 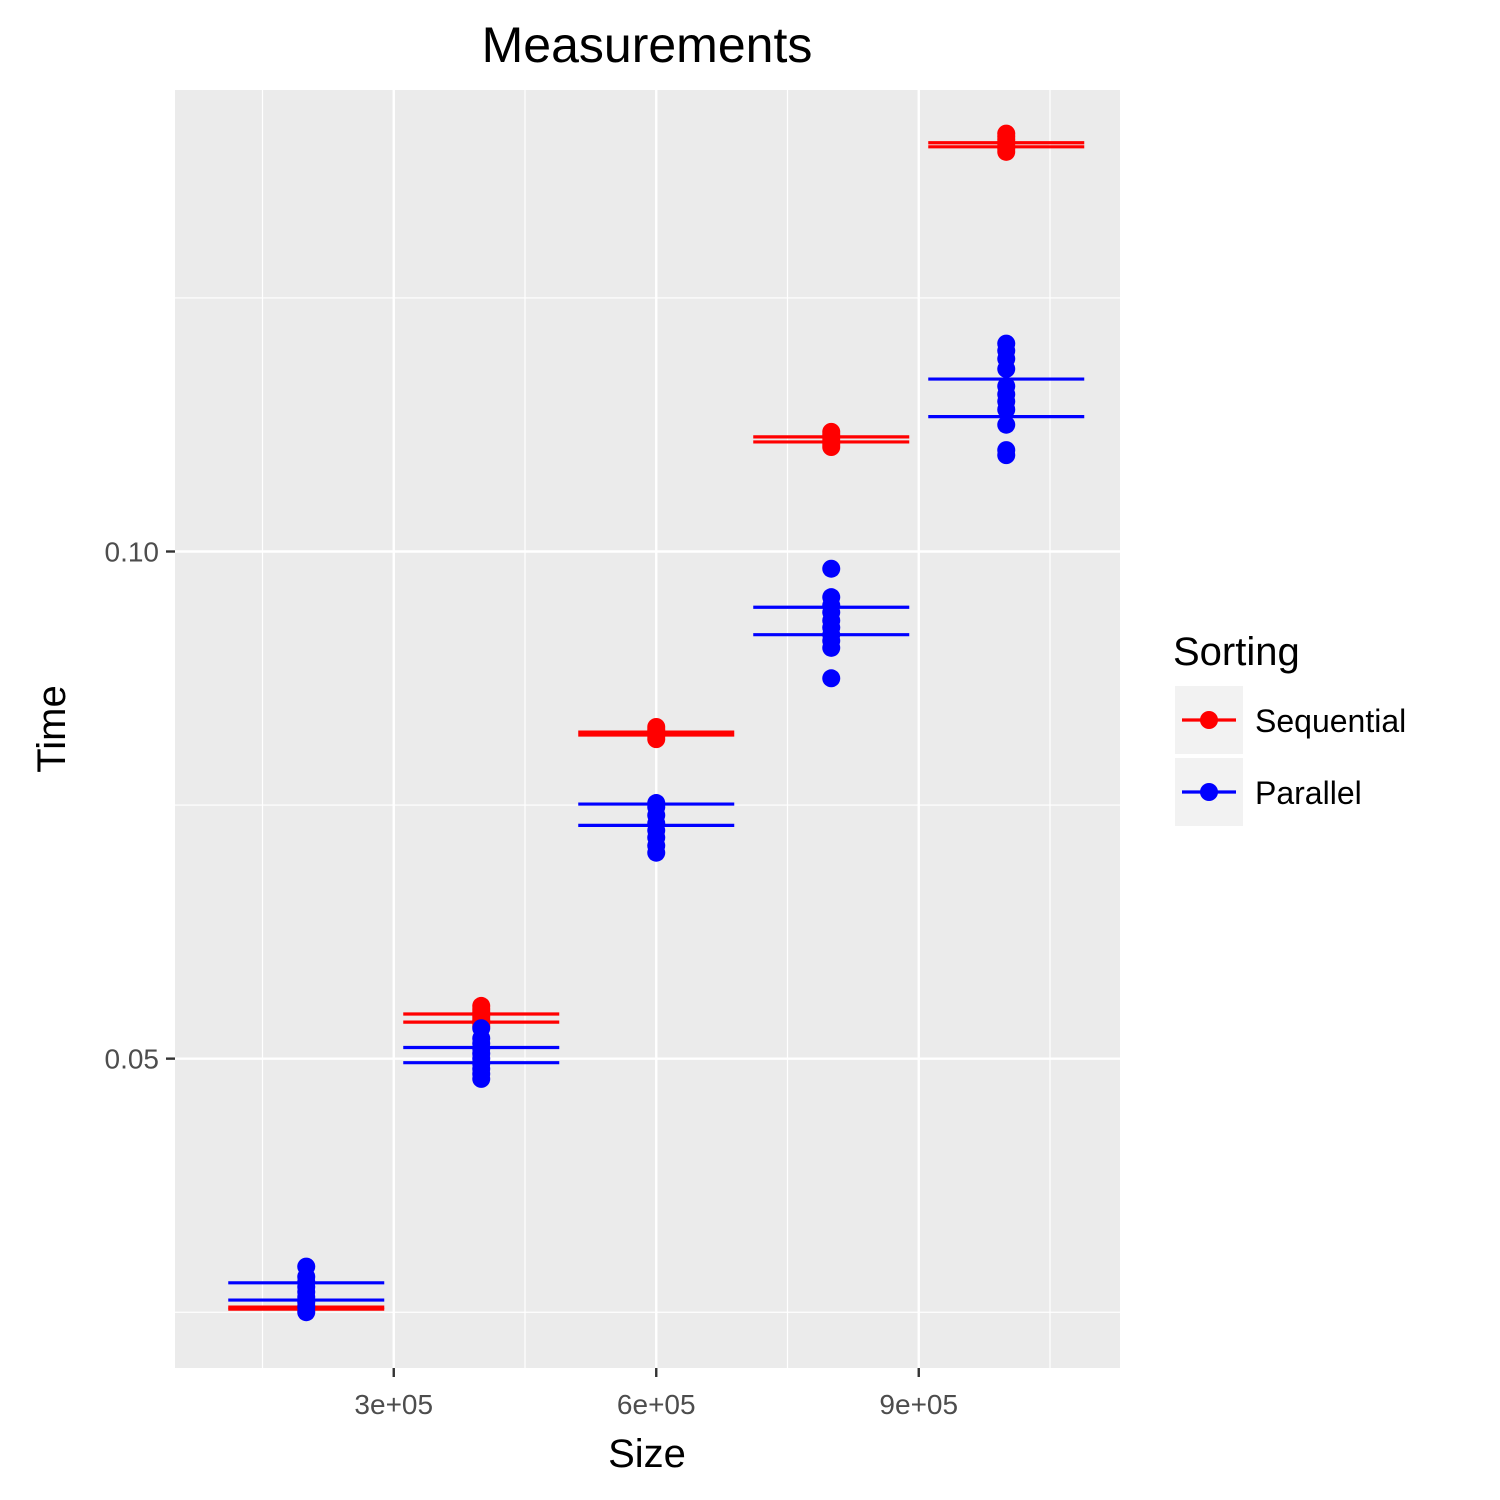 I want to click on chart-title: Measurements, so click(x=647, y=45).